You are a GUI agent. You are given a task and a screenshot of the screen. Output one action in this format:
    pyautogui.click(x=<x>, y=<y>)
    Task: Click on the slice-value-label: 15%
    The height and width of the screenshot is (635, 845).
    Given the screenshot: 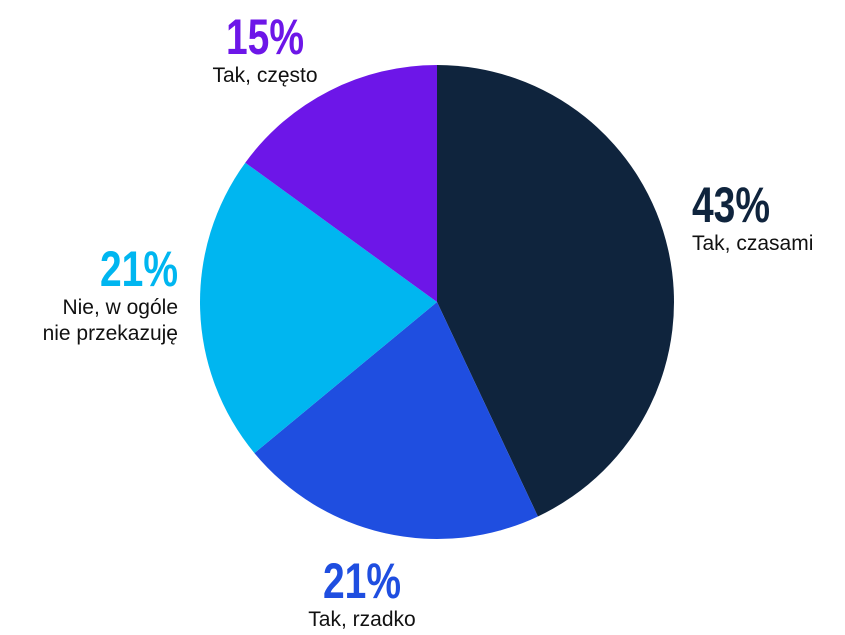 What is the action you would take?
    pyautogui.click(x=265, y=36)
    